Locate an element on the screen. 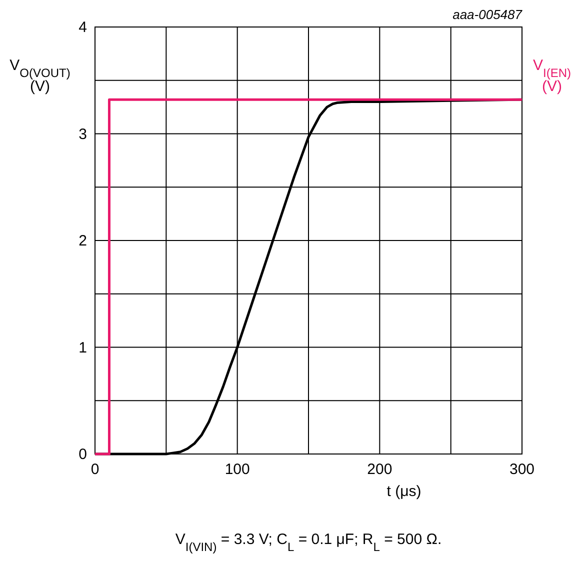 The image size is (582, 562). x-tick-label: 100 is located at coordinates (237, 469).